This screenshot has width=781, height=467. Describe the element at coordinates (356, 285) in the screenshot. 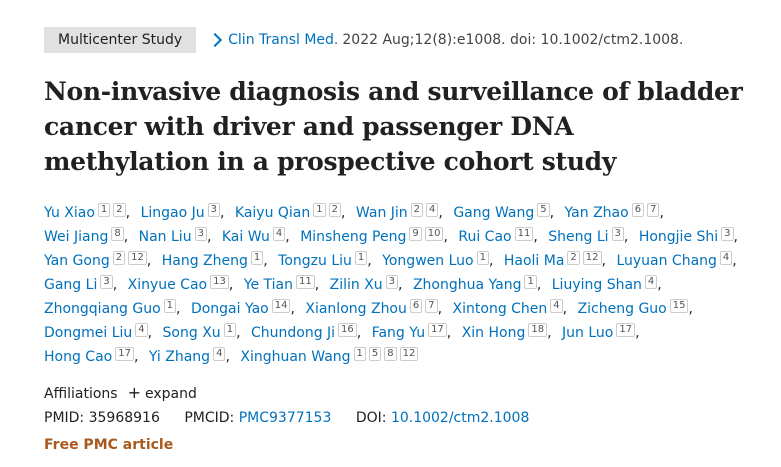

I see `author-link: Zilin Xu` at that location.